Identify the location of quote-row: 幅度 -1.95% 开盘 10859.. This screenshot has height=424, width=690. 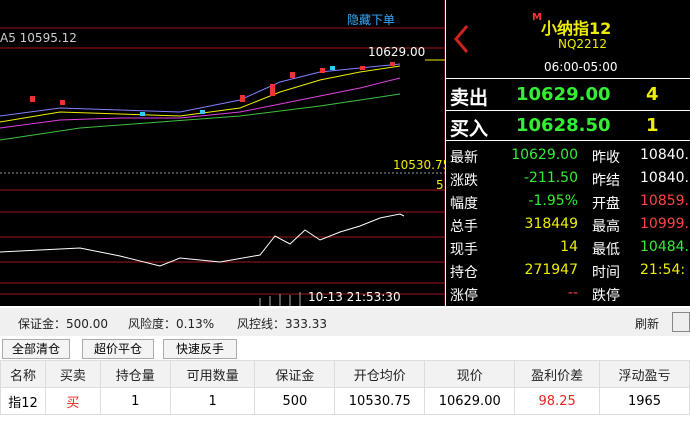
(568, 201).